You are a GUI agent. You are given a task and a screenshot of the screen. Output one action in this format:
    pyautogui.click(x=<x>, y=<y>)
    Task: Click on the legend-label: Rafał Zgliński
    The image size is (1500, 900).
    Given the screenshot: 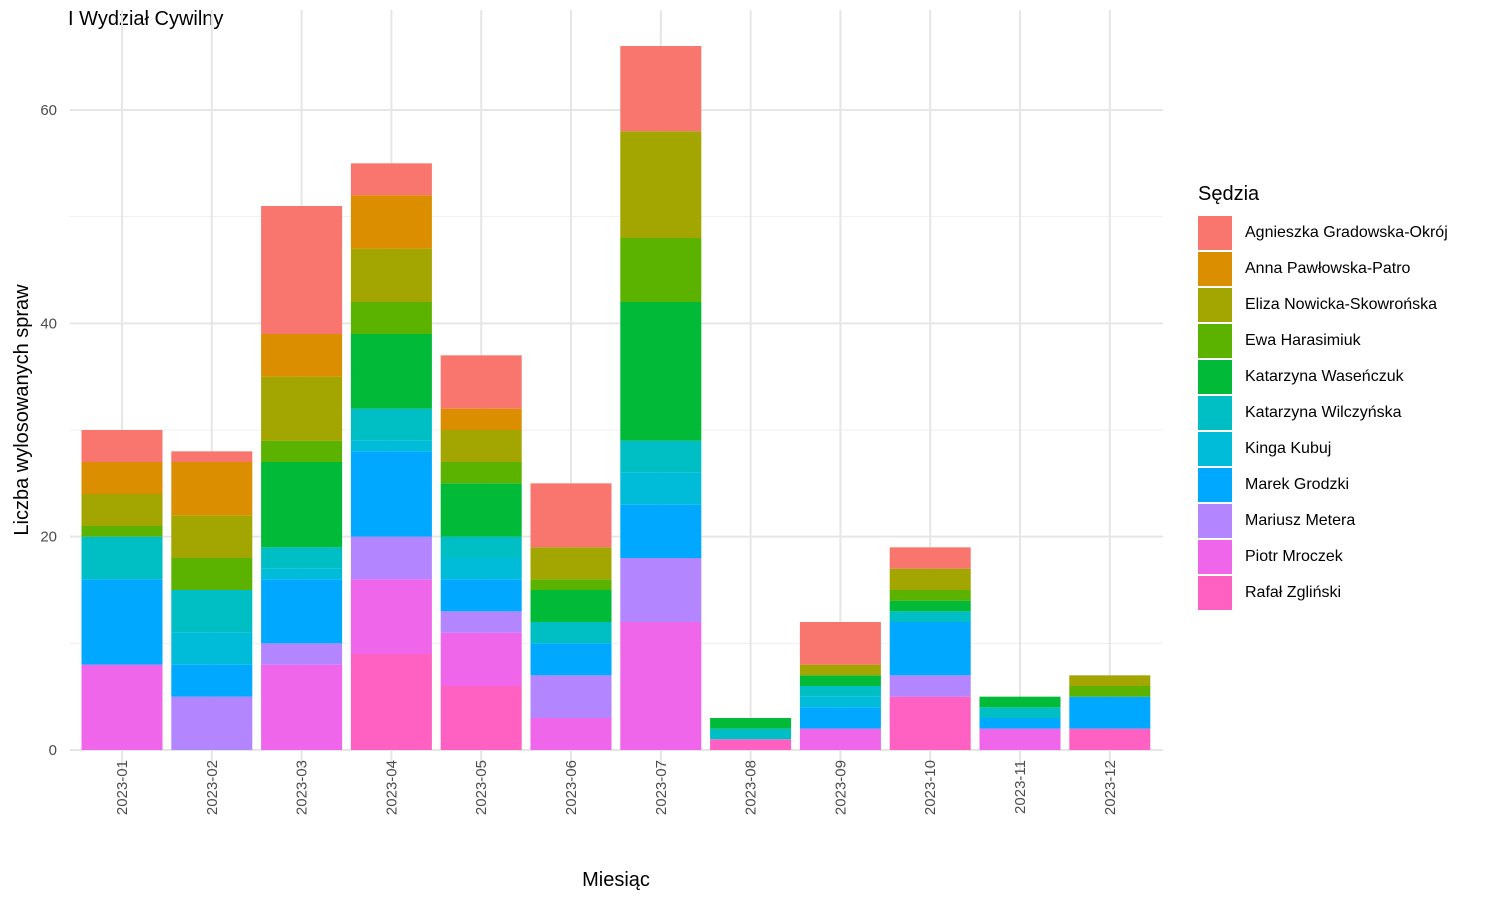 What is the action you would take?
    pyautogui.click(x=1293, y=592)
    